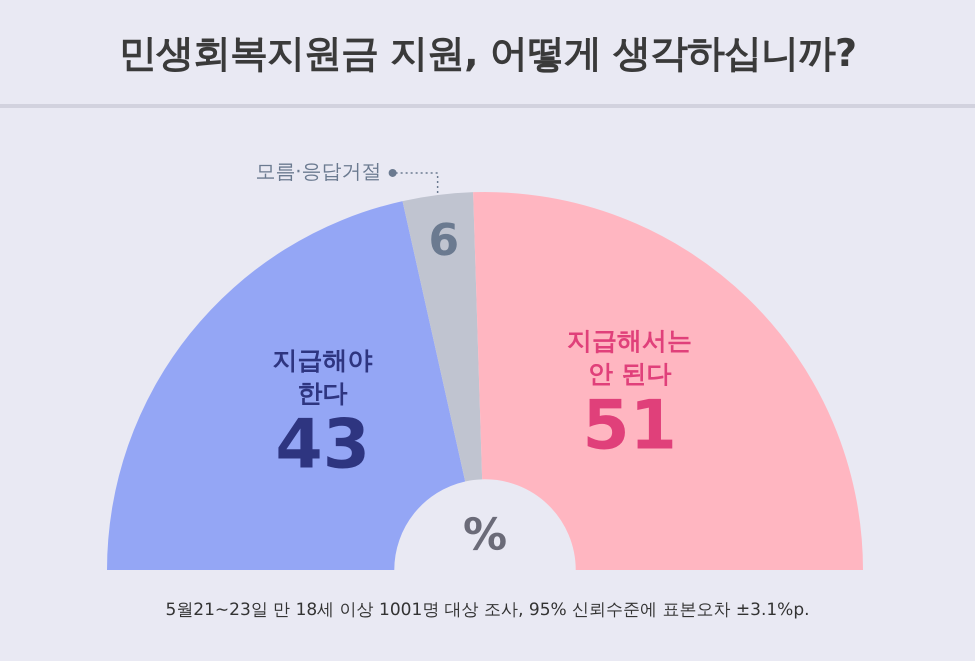 Image resolution: width=975 pixels, height=661 pixels. I want to click on slice-label: 모름·응답거절, so click(318, 171).